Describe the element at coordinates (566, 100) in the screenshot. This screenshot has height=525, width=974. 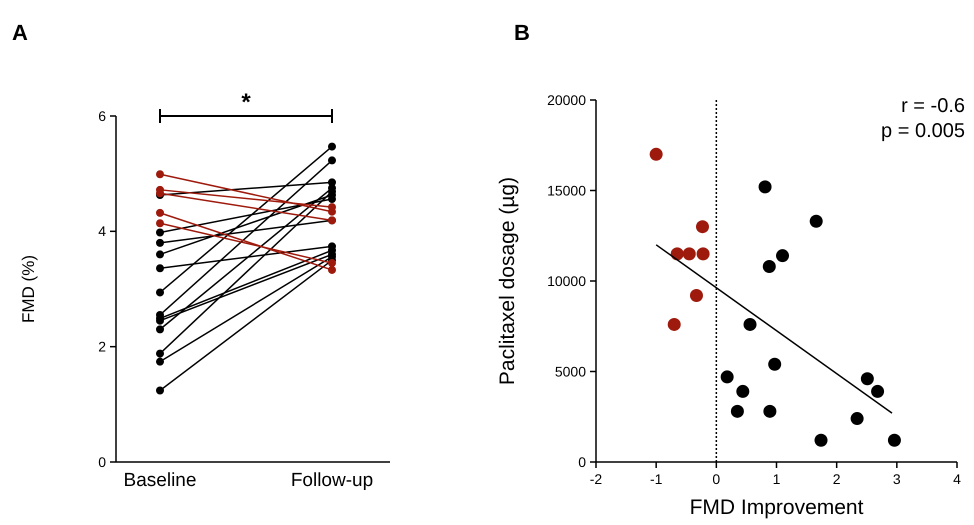
I see `y-tick-label: 20000` at that location.